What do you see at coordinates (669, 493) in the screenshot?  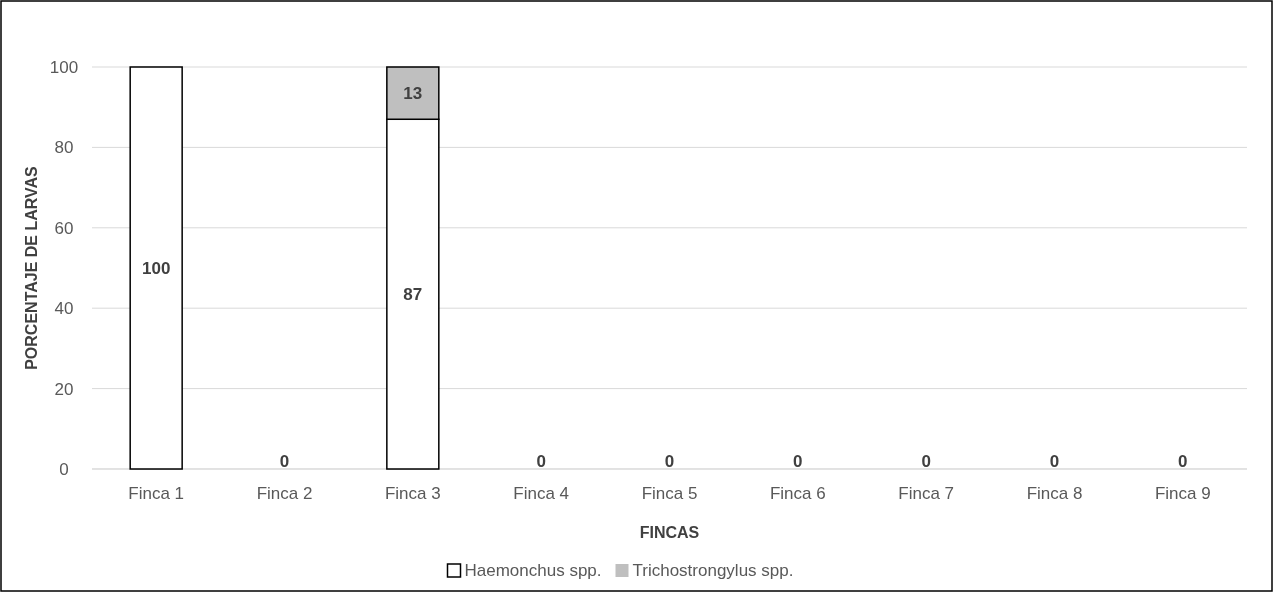 I see `x-tick-label: Finca 5` at bounding box center [669, 493].